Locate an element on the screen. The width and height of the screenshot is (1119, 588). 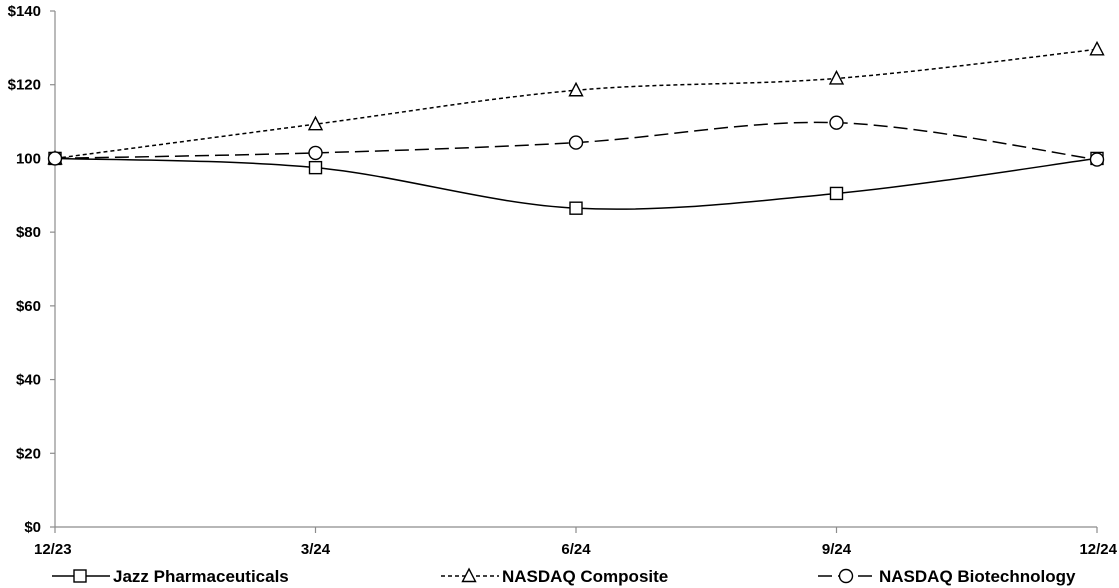
x-tick-label: 3/24 is located at coordinates (316, 549).